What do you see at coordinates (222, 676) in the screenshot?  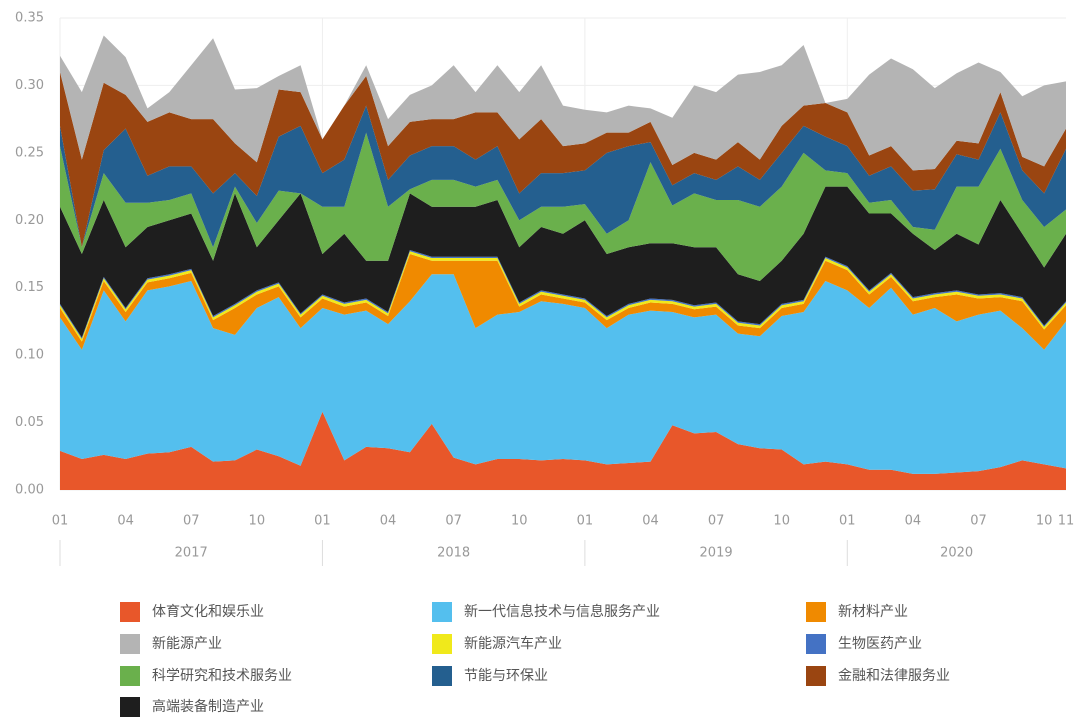 I see `legend-label: 科学研究和技术服务业` at bounding box center [222, 676].